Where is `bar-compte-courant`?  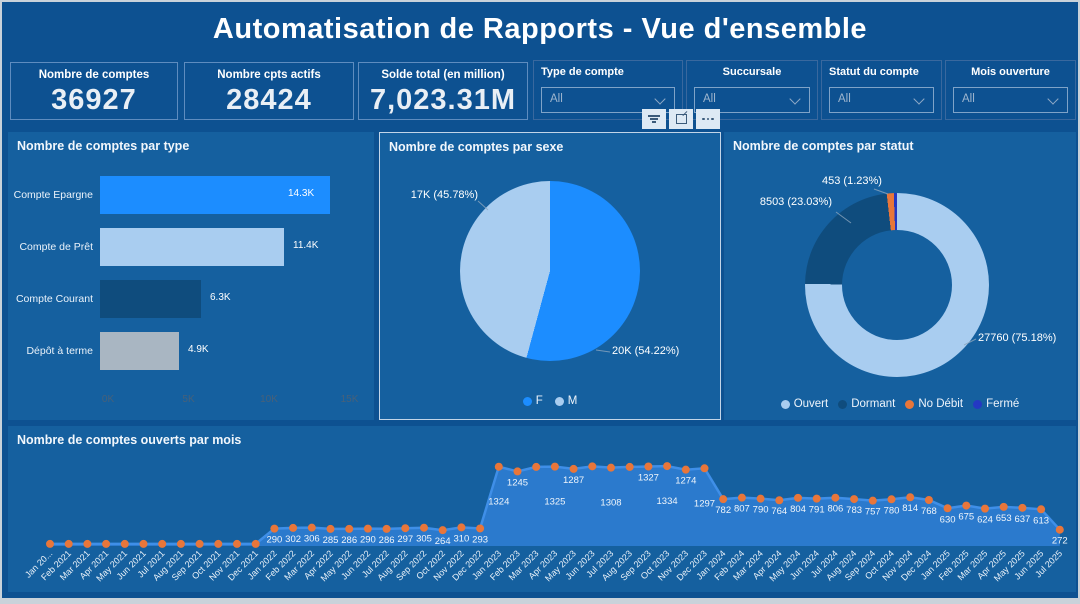 bar-compte-courant is located at coordinates (150, 299).